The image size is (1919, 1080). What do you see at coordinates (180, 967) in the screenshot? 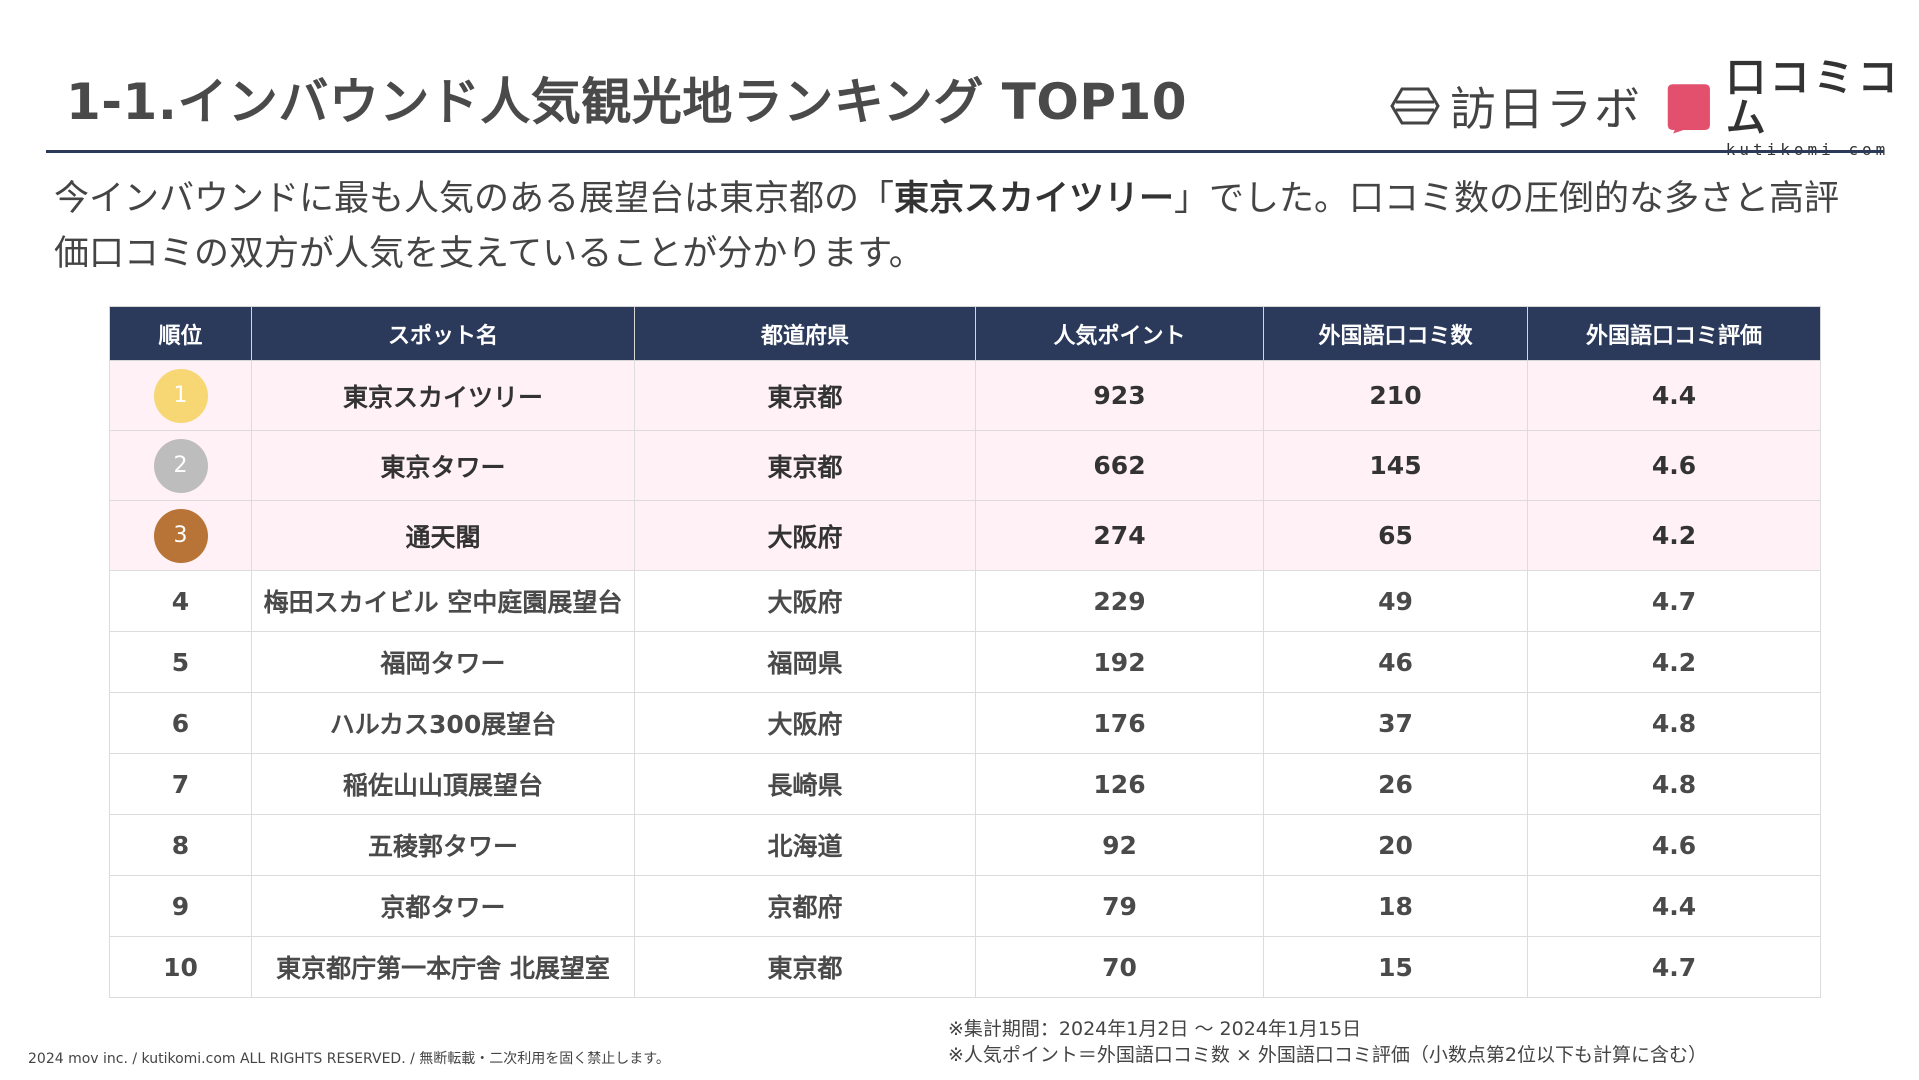
I see `rank-cell: 10` at bounding box center [180, 967].